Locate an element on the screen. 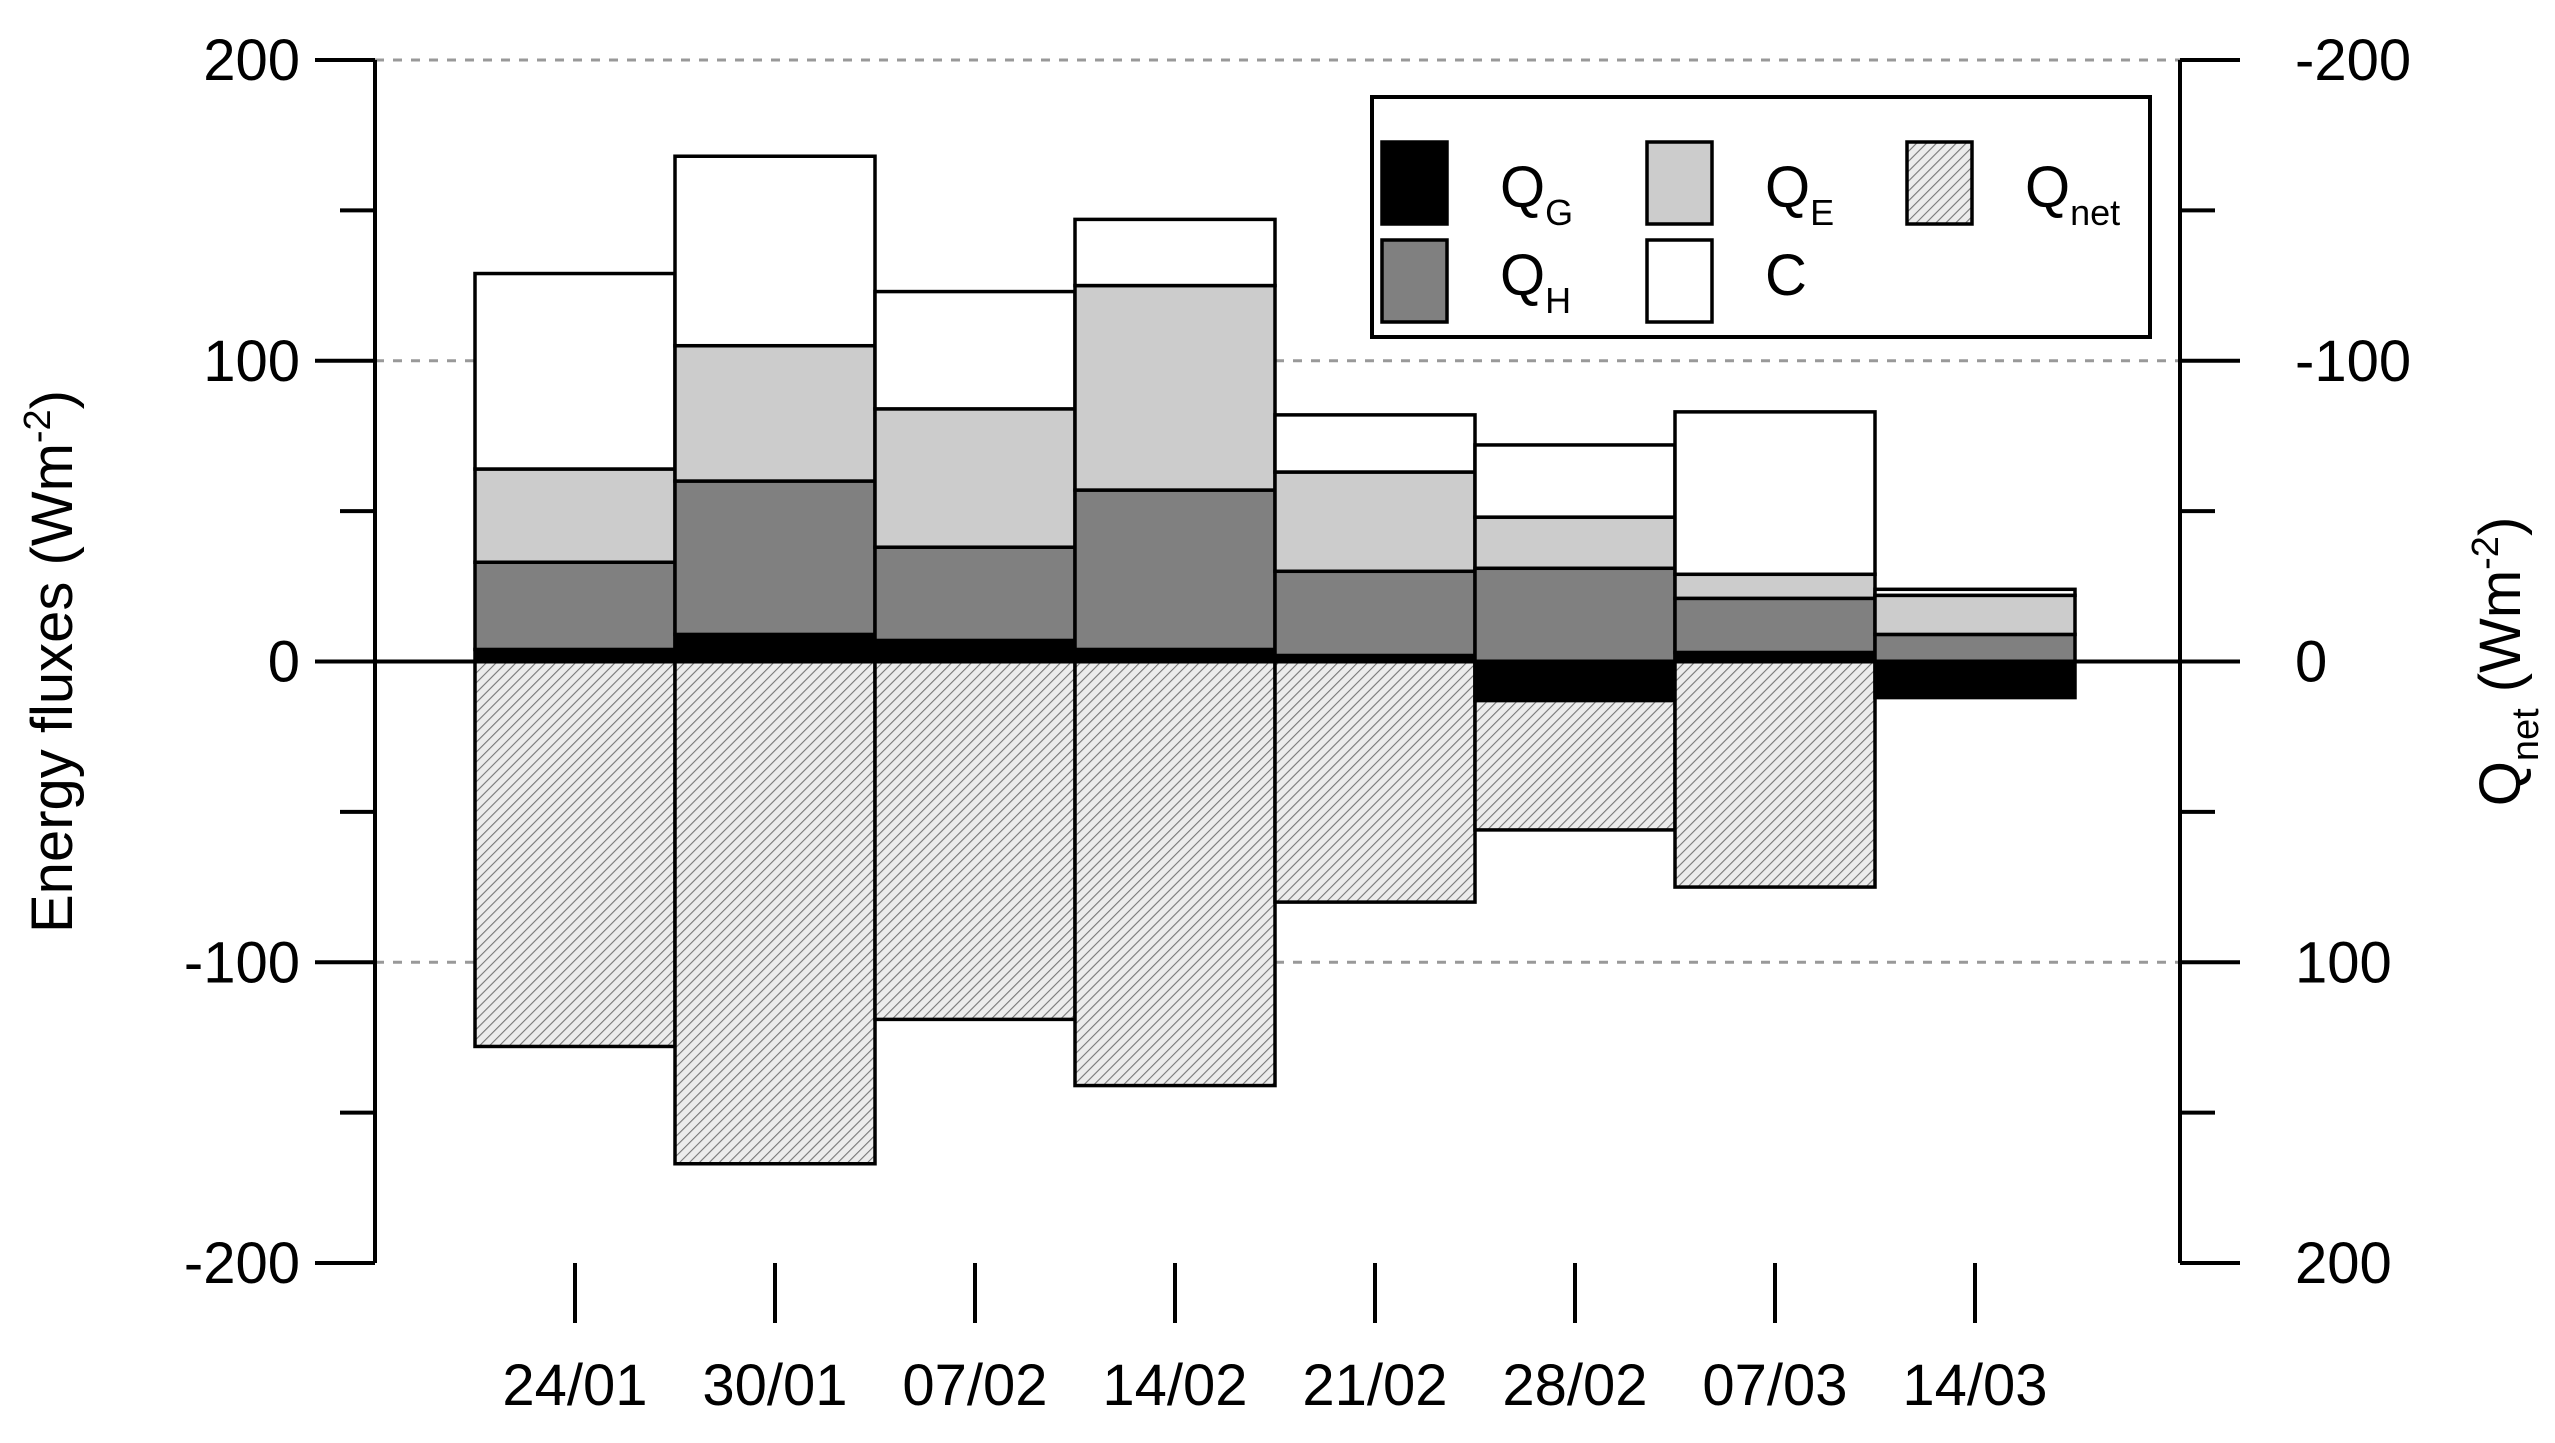 This screenshot has width=2555, height=1443. y-tick-label-right: -100 is located at coordinates (2353, 361).